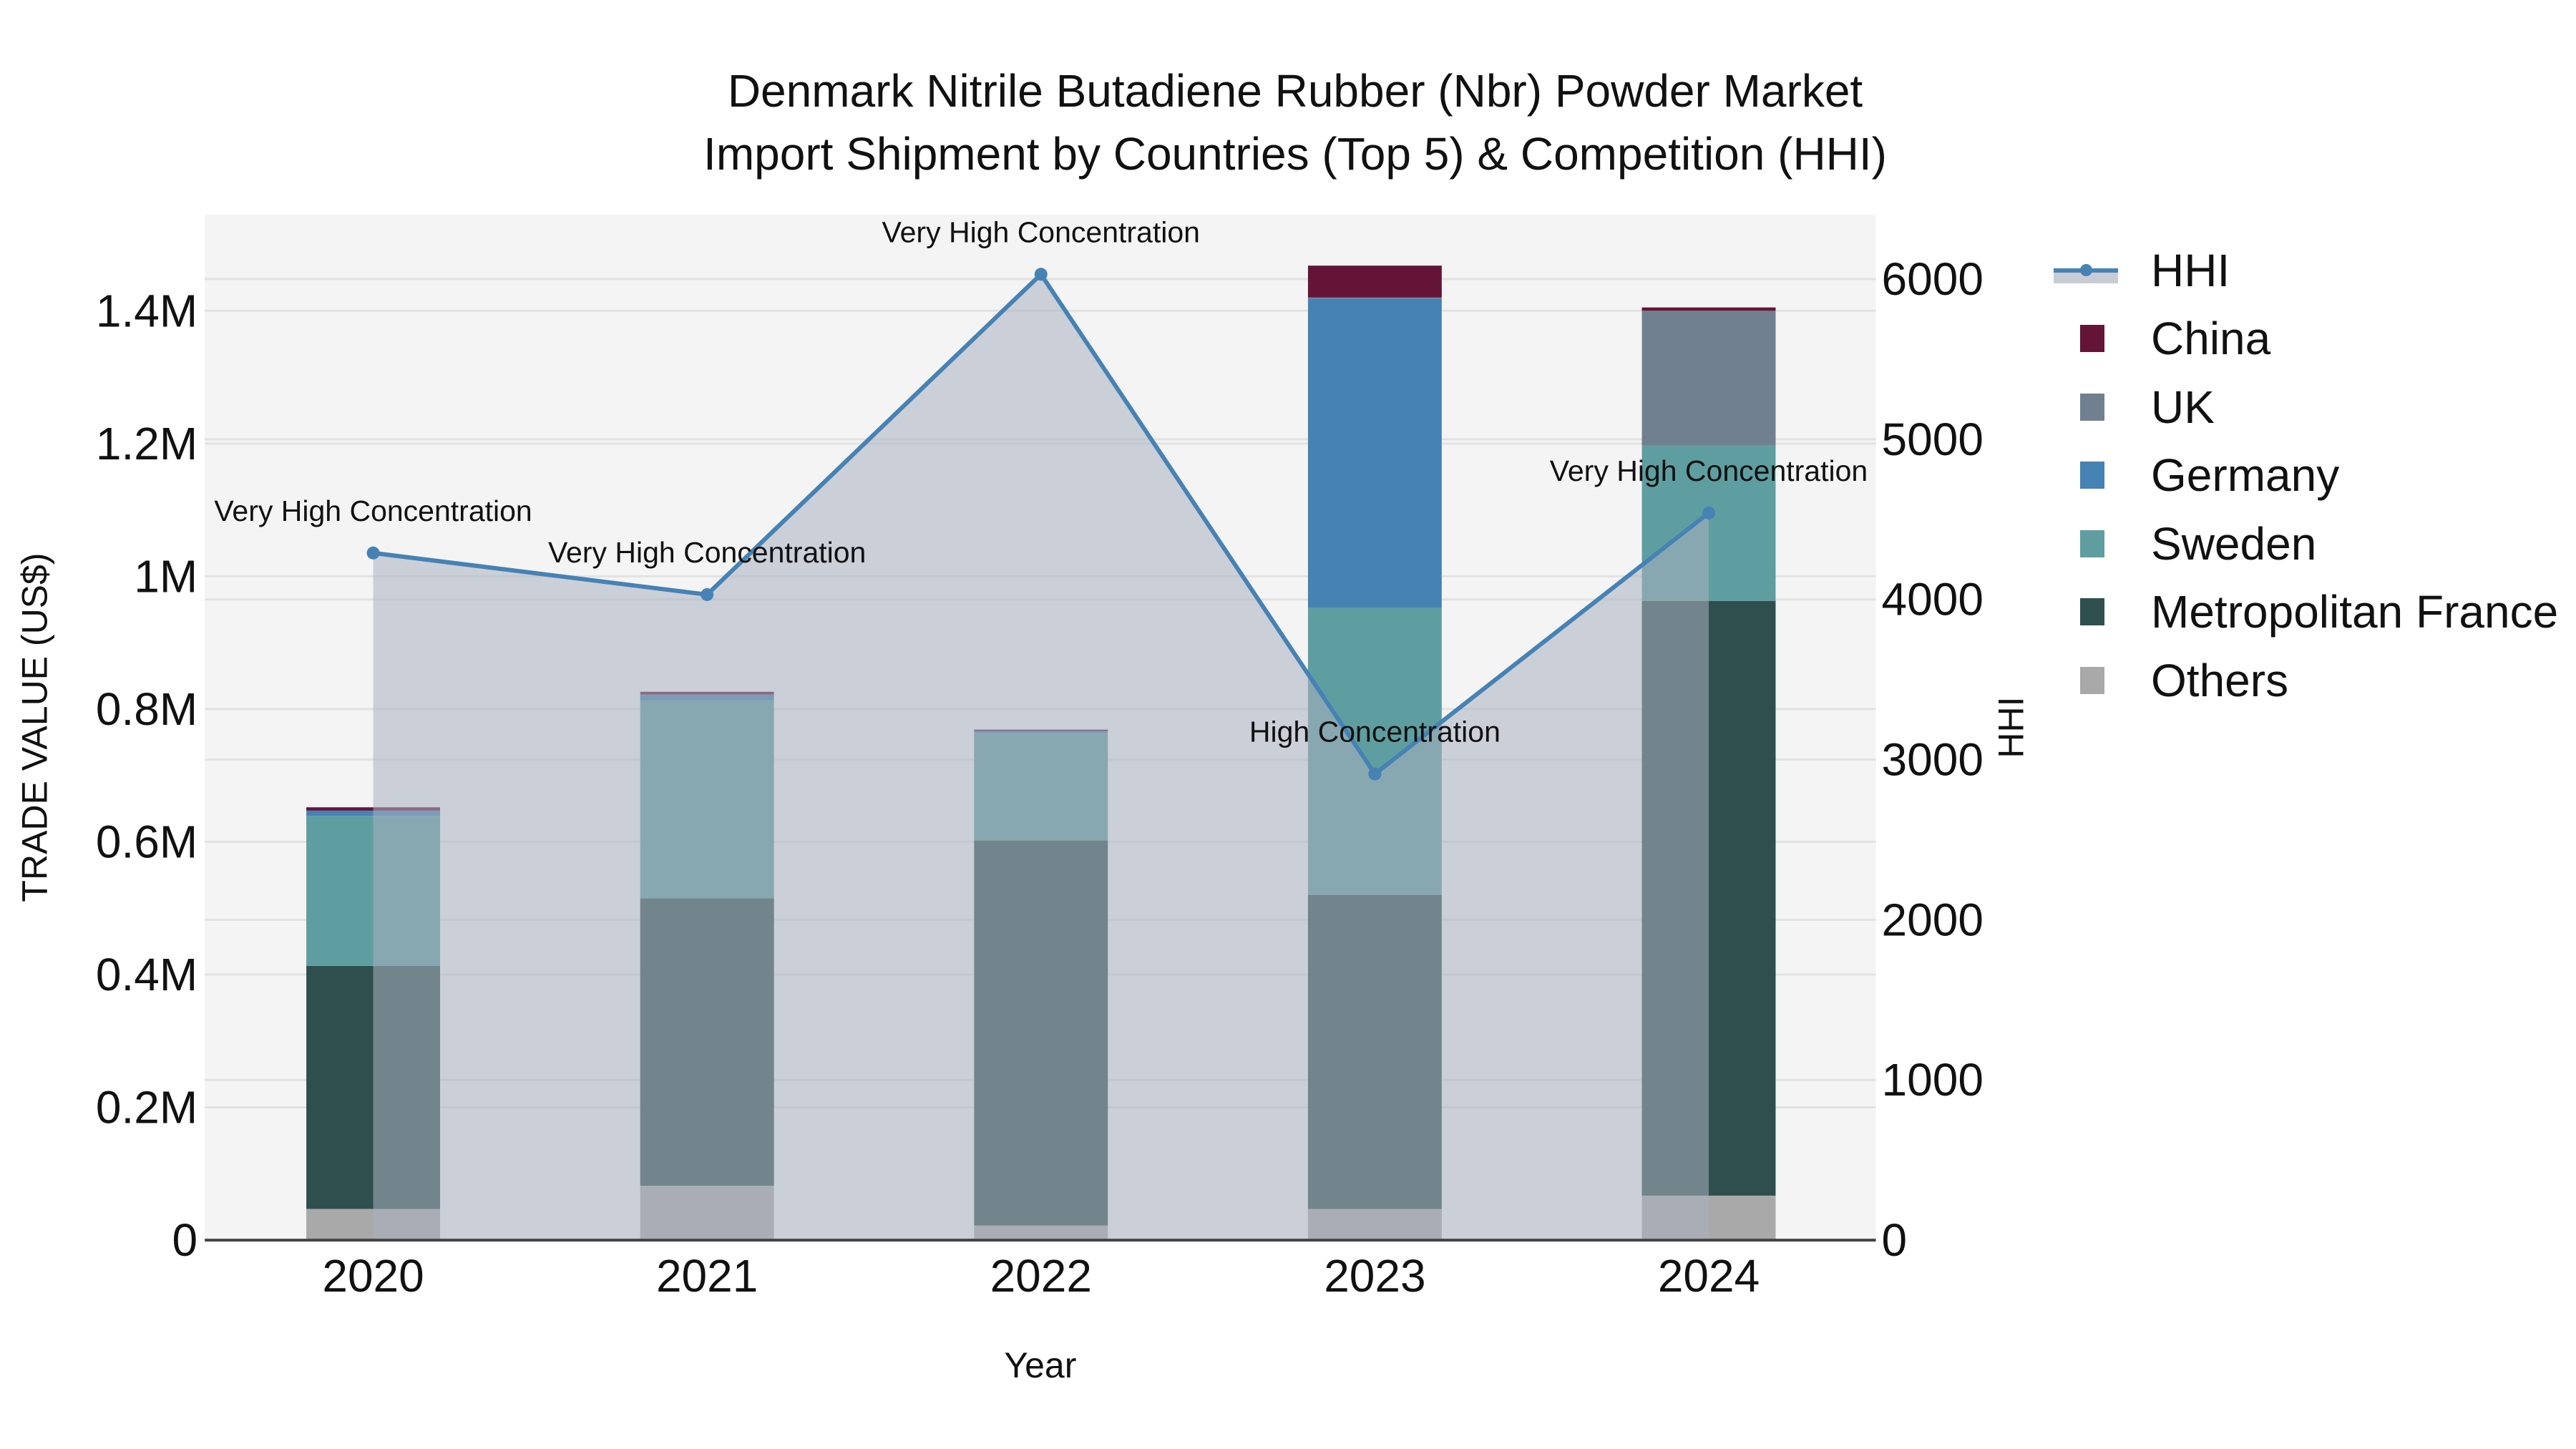 The height and width of the screenshot is (1449, 2576). I want to click on legend-item-others: Others, so click(2306, 680).